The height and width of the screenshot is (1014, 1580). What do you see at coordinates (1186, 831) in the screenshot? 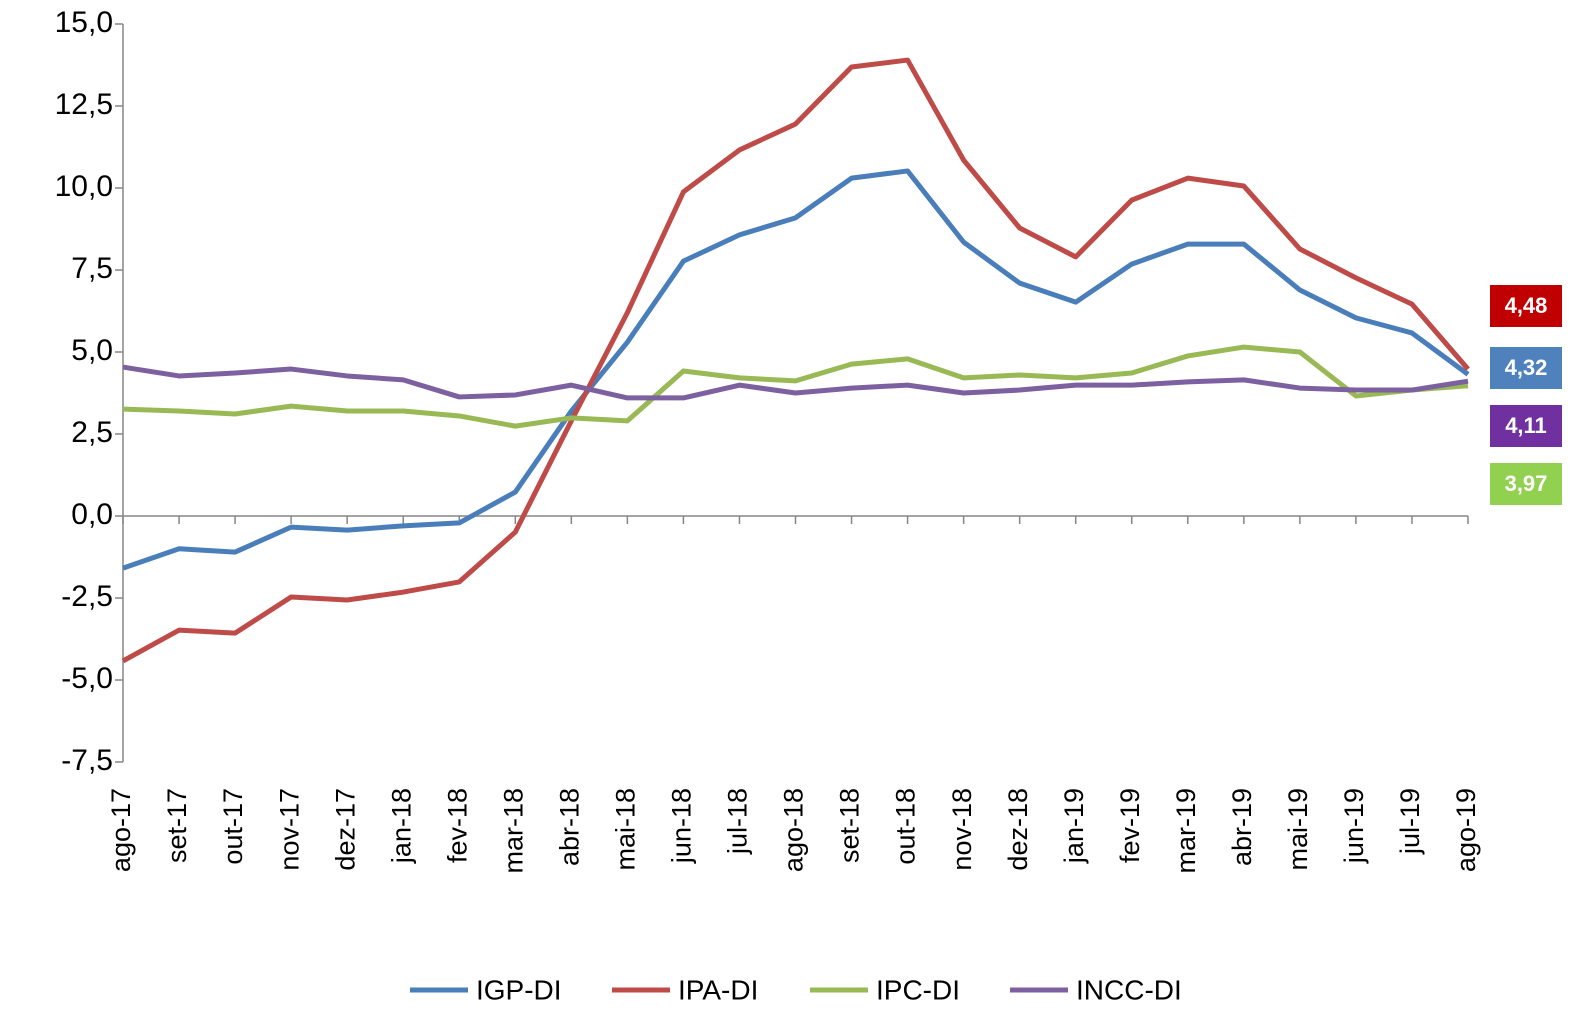
I see `x-tick-label: mar-19` at bounding box center [1186, 831].